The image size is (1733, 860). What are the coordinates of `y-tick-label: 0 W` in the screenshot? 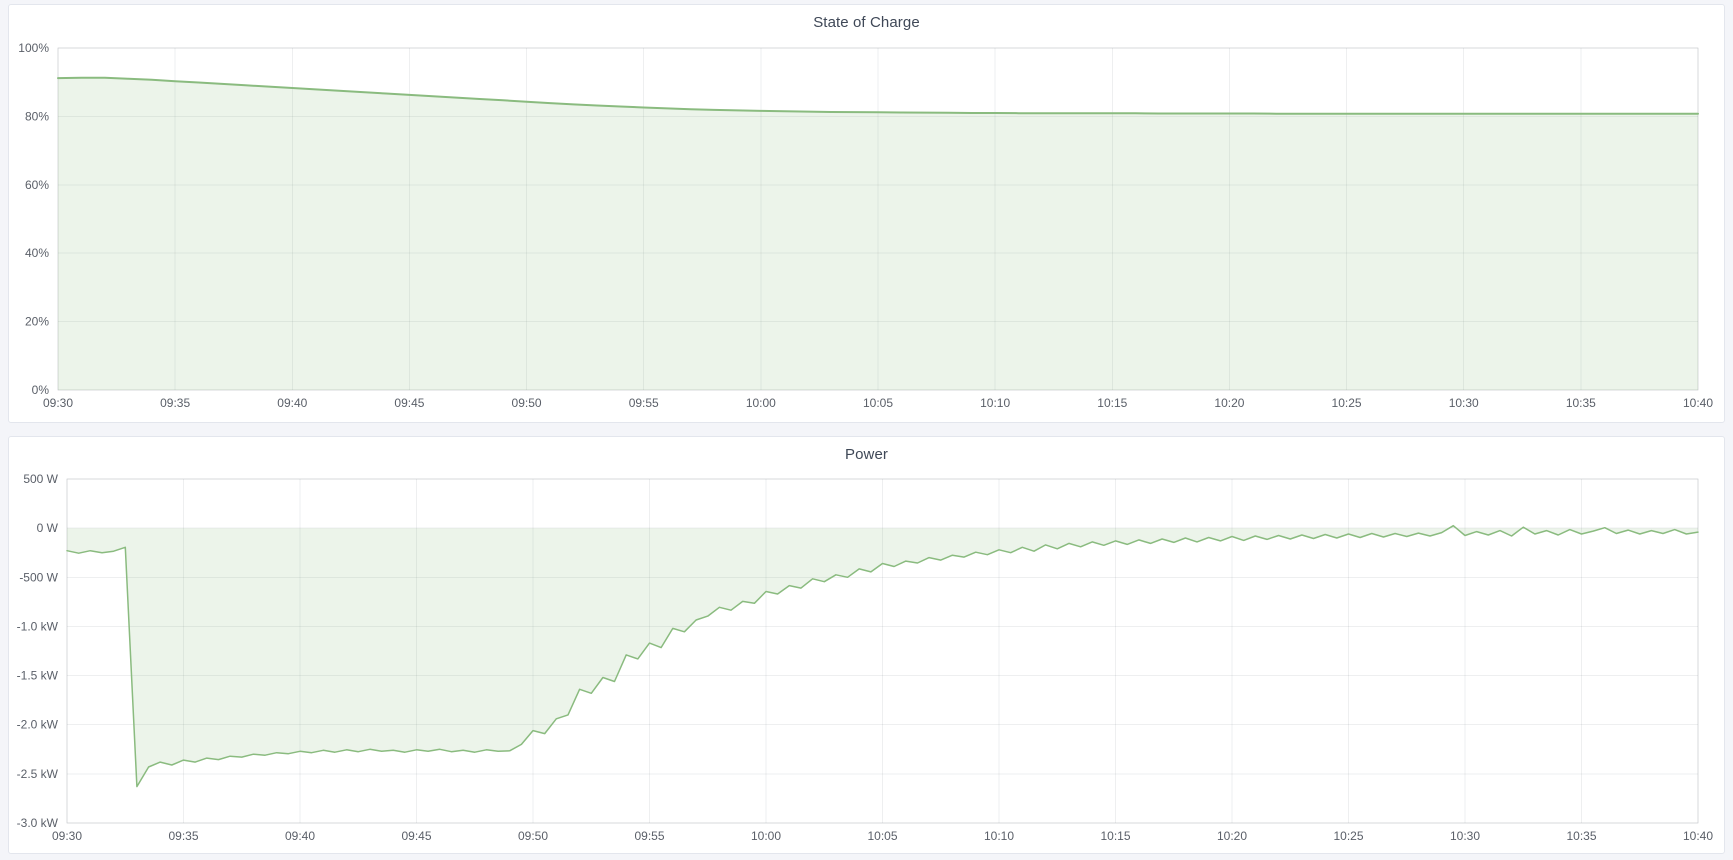 It's located at (48, 528).